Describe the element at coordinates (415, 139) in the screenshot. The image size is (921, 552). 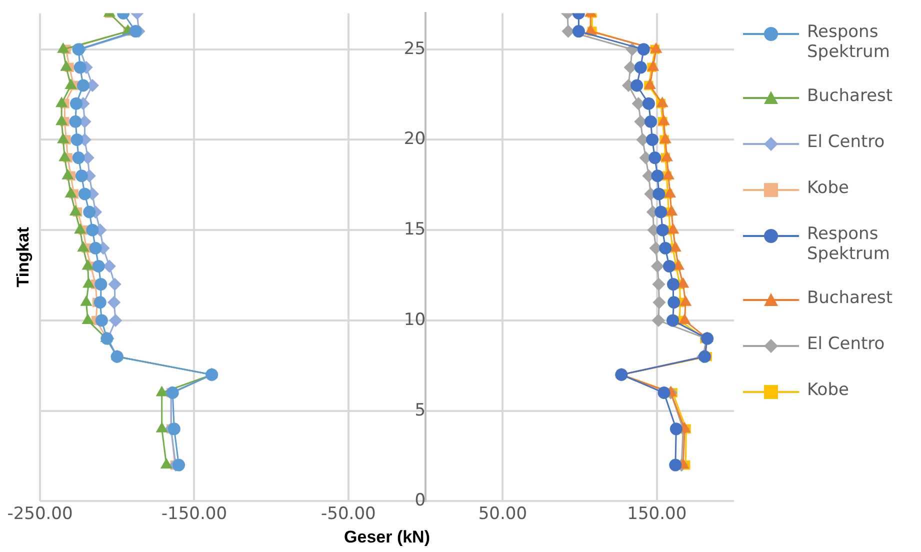
I see `y-tick-label: 20` at that location.